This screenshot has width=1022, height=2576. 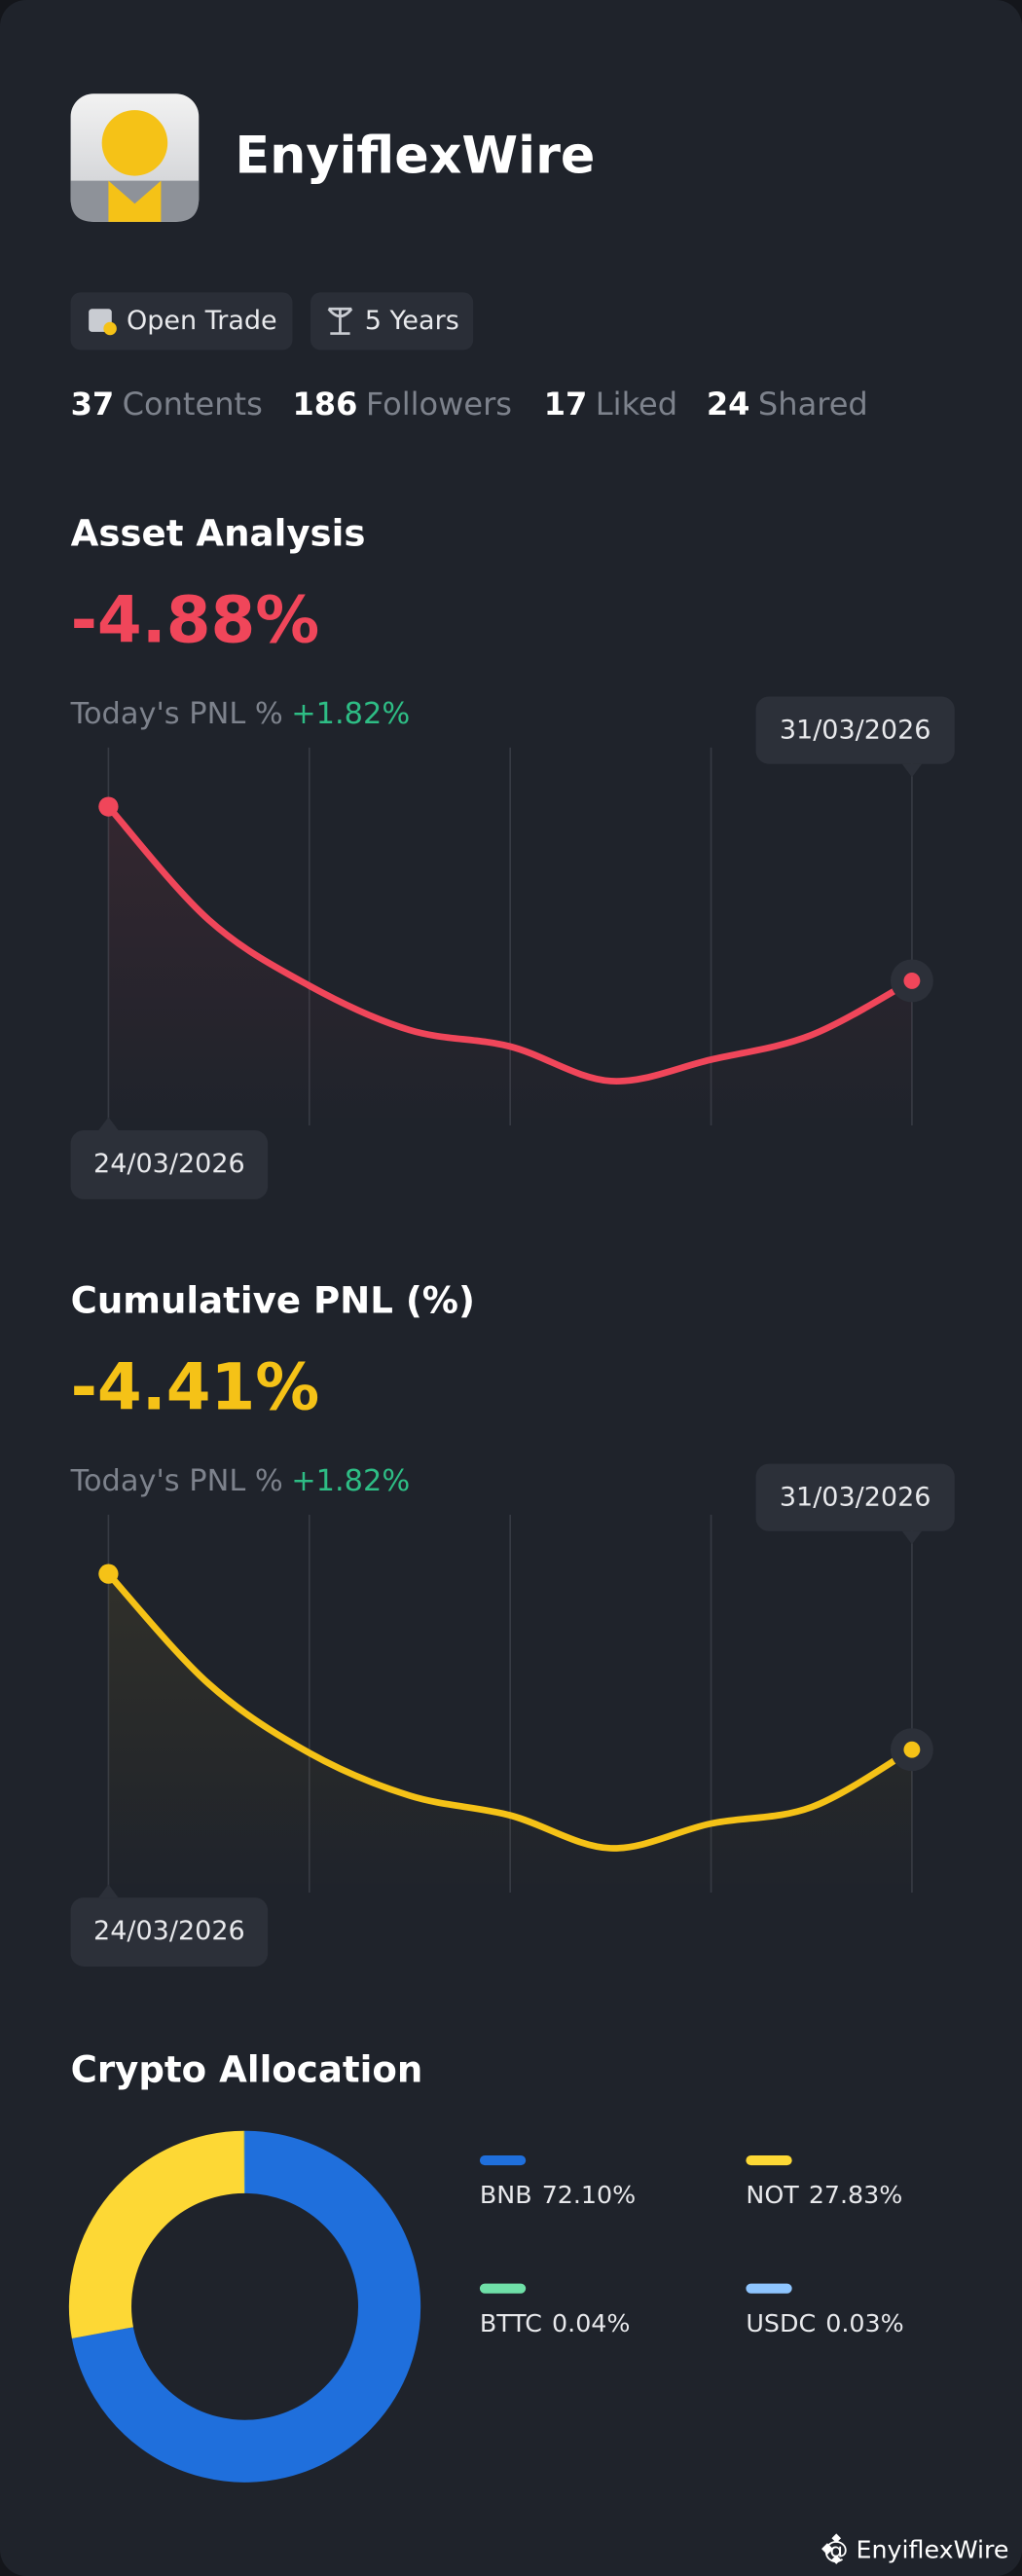 I want to click on legend-item: USDC 0.03%, so click(x=825, y=2323).